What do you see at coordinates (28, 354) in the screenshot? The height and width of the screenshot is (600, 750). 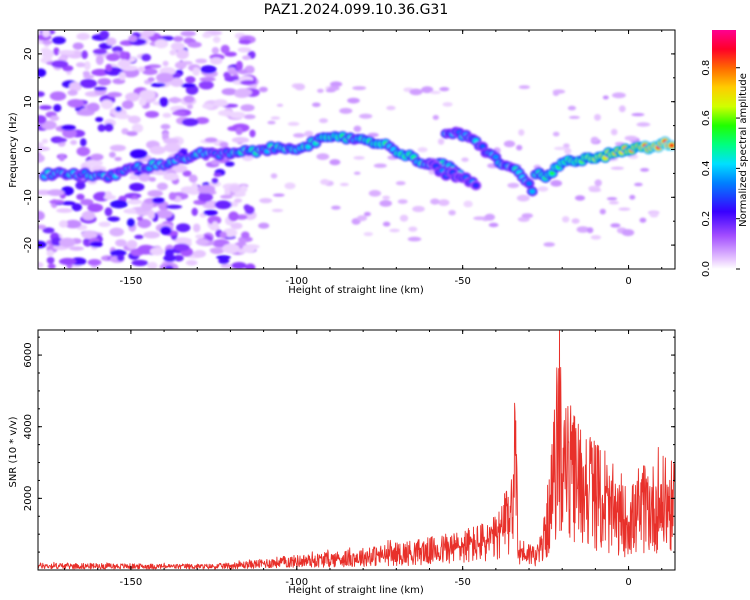 I see `y-tick-label: 6000` at bounding box center [28, 354].